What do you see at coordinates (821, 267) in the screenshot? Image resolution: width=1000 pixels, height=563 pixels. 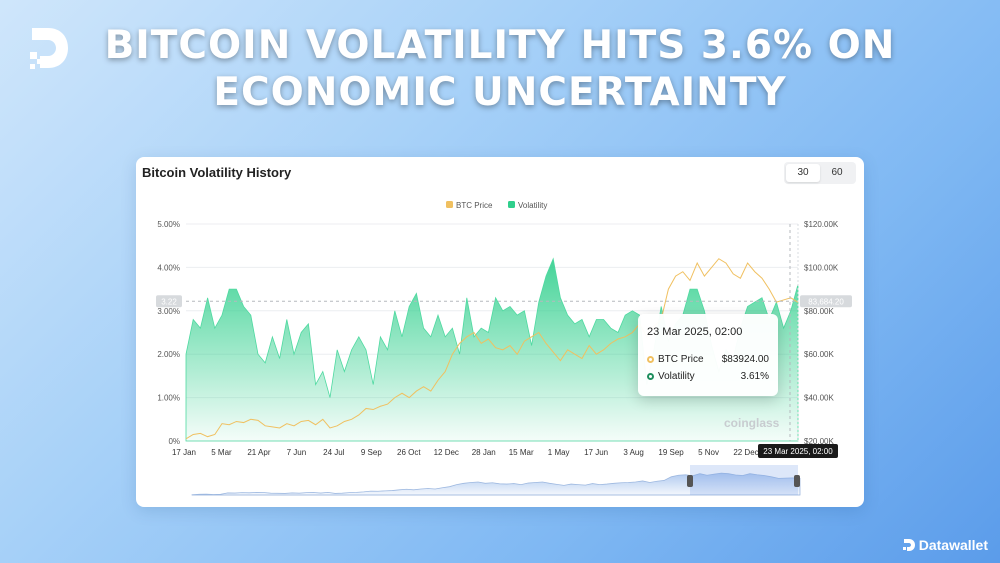 I see `y-right-tick-label: $100.00K` at bounding box center [821, 267].